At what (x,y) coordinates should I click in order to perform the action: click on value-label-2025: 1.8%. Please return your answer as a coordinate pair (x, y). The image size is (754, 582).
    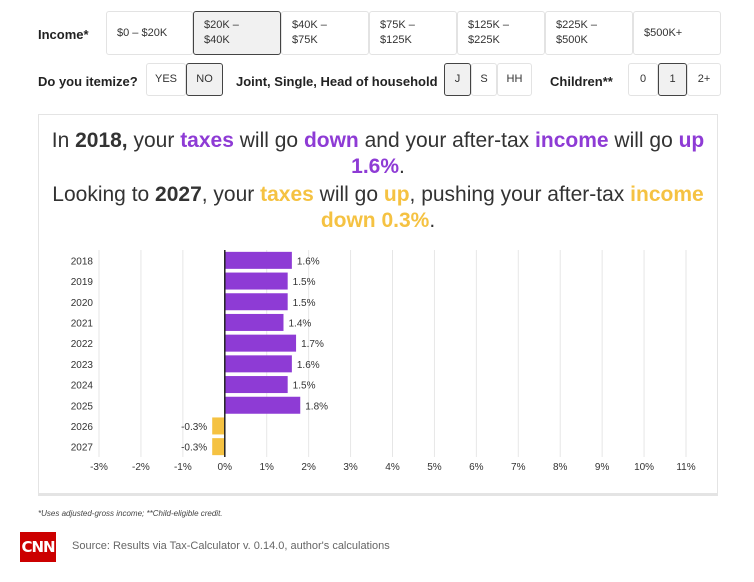
    Looking at the image, I should click on (316, 406).